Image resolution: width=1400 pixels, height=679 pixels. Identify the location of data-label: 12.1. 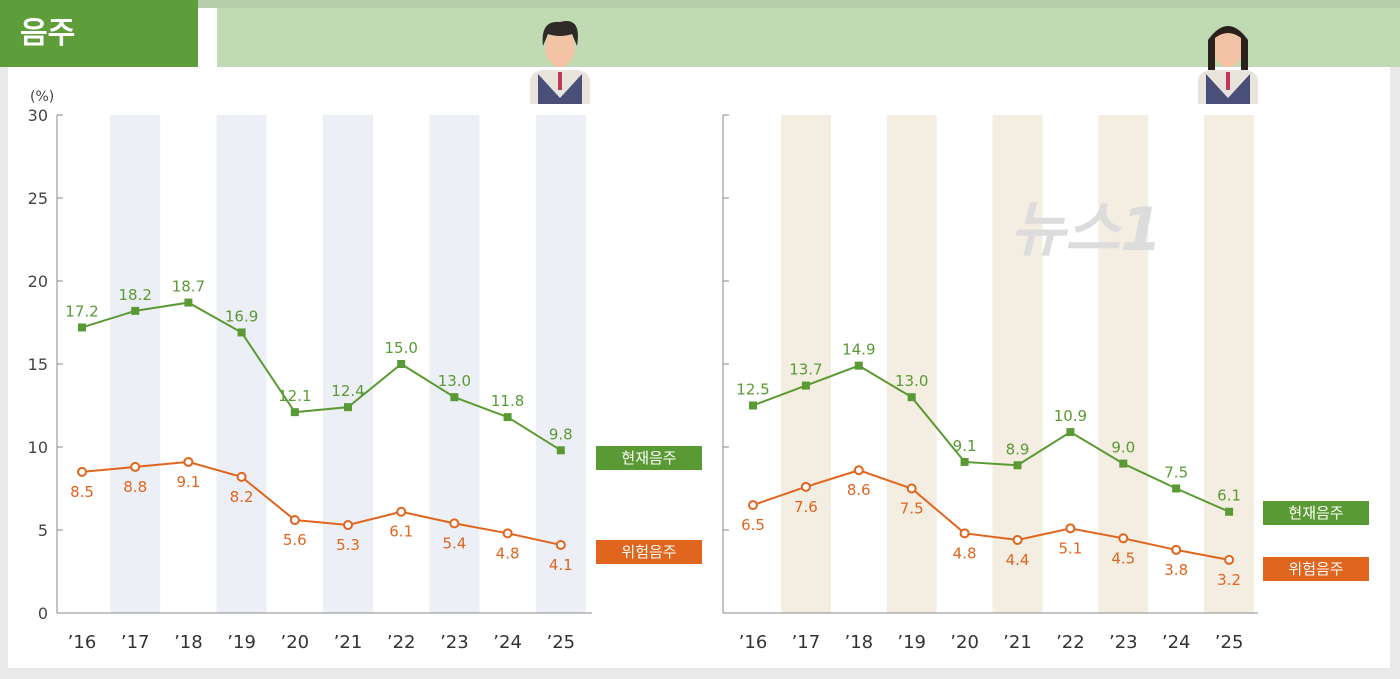
(294, 396).